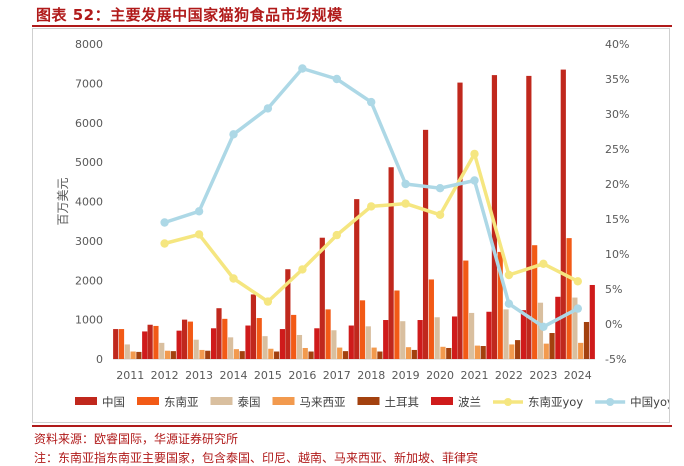 Image resolution: width=684 pixels, height=466 pixels. Describe the element at coordinates (403, 340) in the screenshot. I see `bar-泰国-2019` at that location.